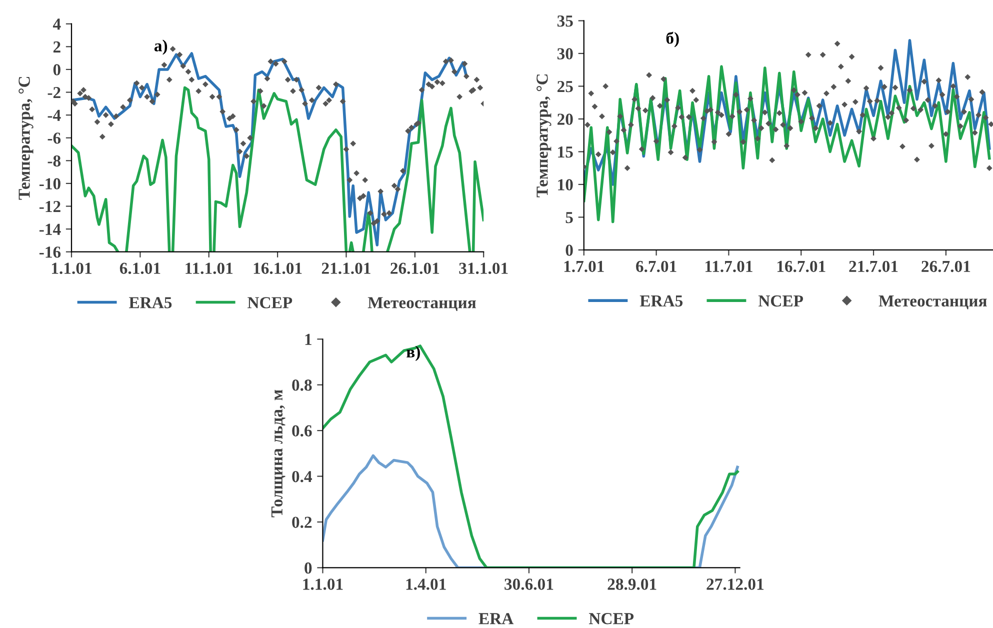  What do you see at coordinates (50, 229) in the screenshot?
I see `y-tick-label: -14` at bounding box center [50, 229].